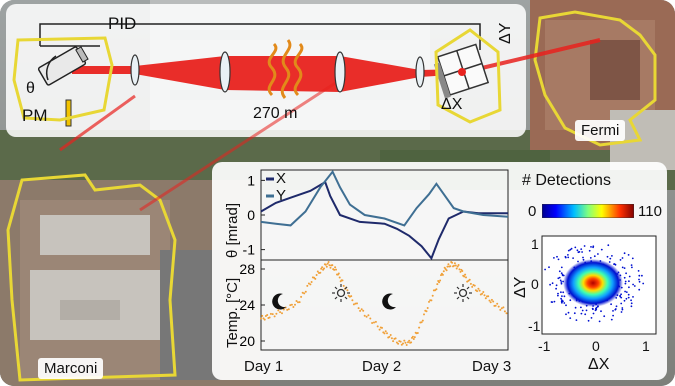  What do you see at coordinates (588, 211) in the screenshot?
I see `colorbar` at bounding box center [588, 211].